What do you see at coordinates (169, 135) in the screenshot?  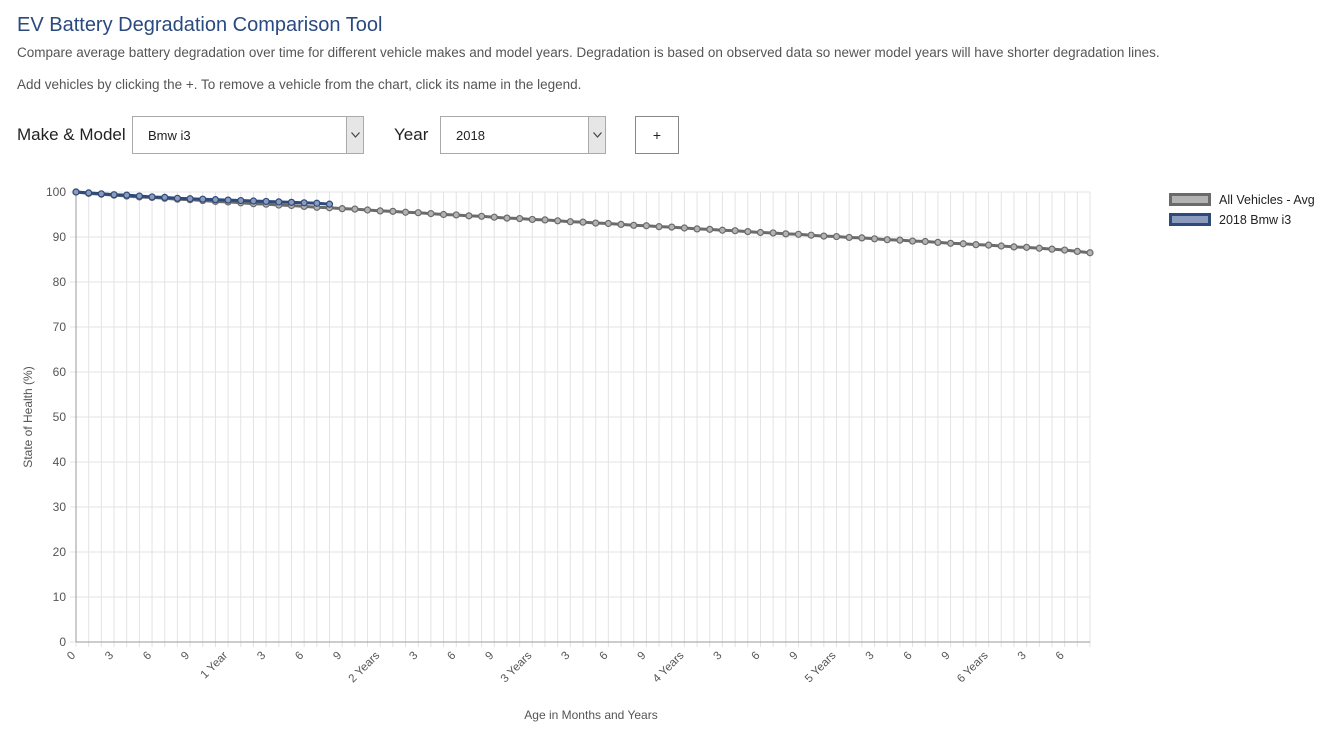 I see `make-model-value: Bmw i3` at bounding box center [169, 135].